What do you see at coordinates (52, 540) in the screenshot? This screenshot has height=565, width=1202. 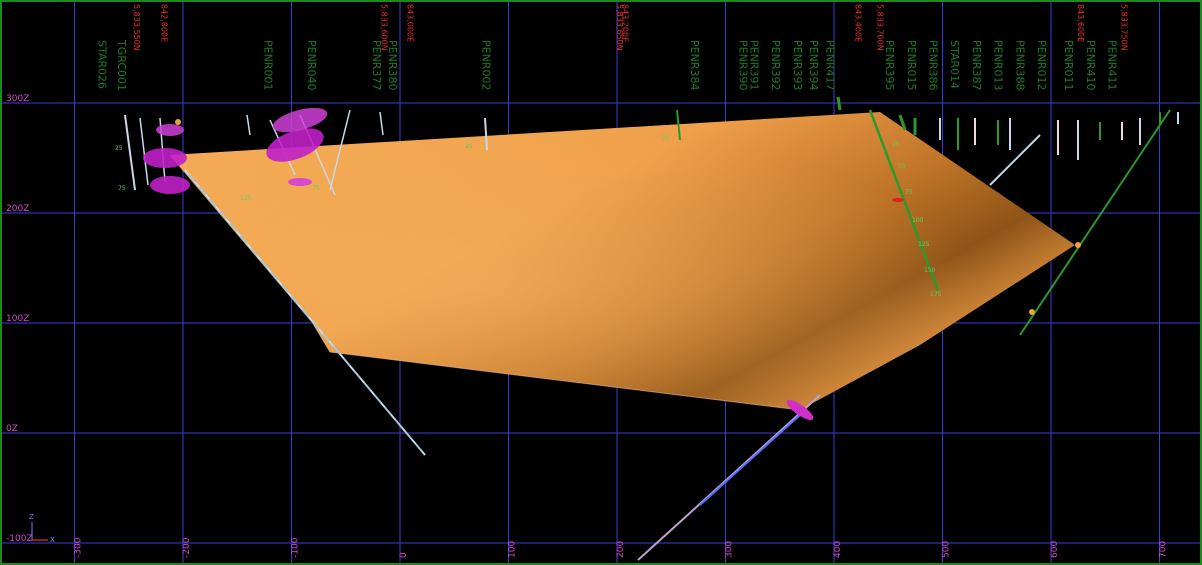 I see `axis-x-label: X` at bounding box center [52, 540].